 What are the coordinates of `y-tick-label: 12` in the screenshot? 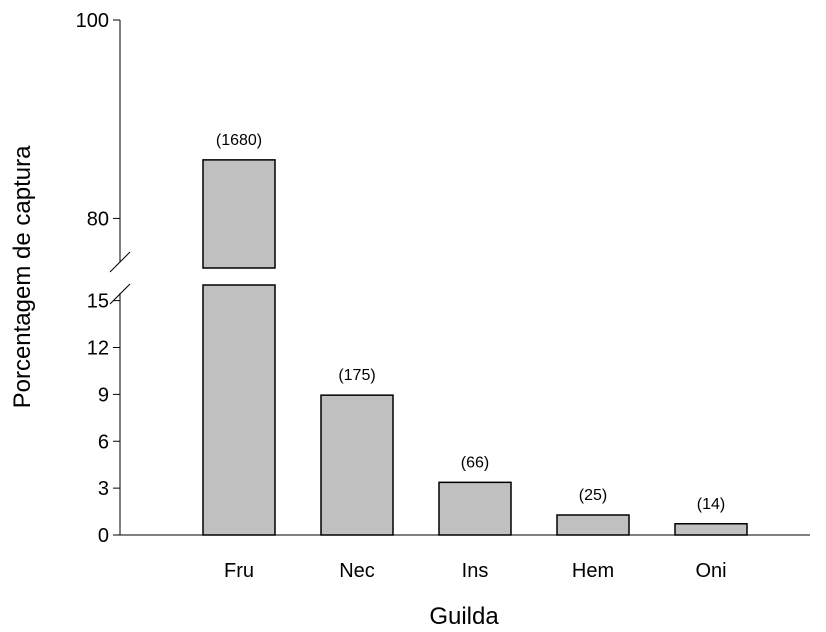 It's located at (98, 349).